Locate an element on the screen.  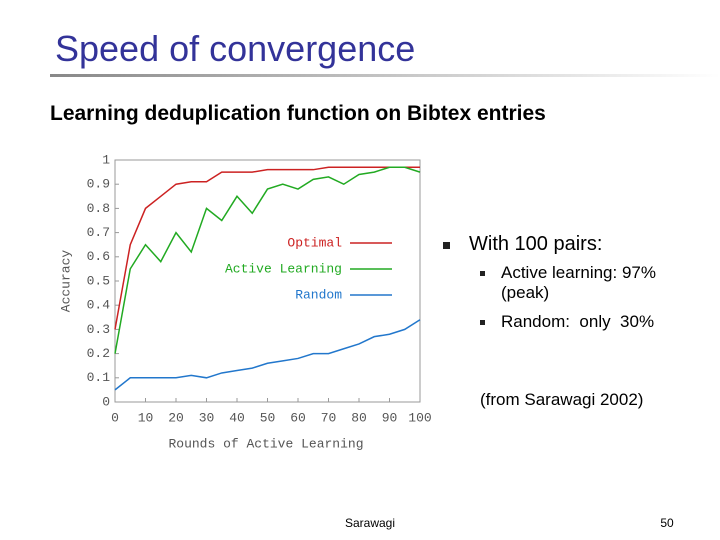
sub-bullet: Active learning: 97% (peak) is located at coordinates (578, 282).